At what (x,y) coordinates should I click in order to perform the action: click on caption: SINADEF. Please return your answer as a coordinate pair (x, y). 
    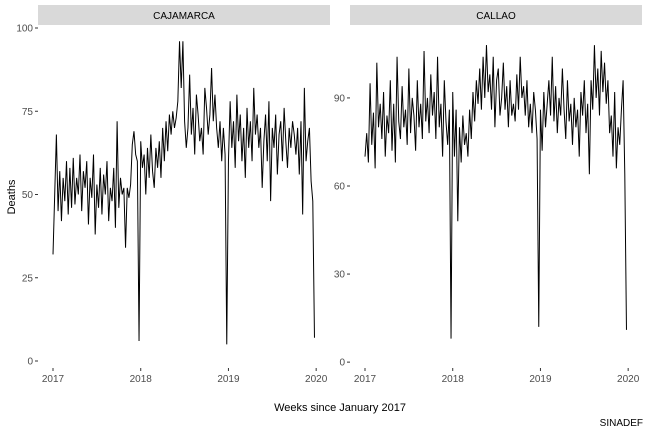
    Looking at the image, I should click on (621, 423).